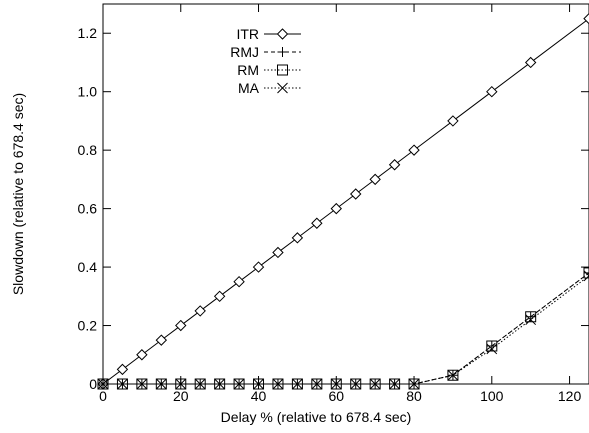 The image size is (589, 433). What do you see at coordinates (181, 396) in the screenshot?
I see `x-tick-label: 20` at bounding box center [181, 396].